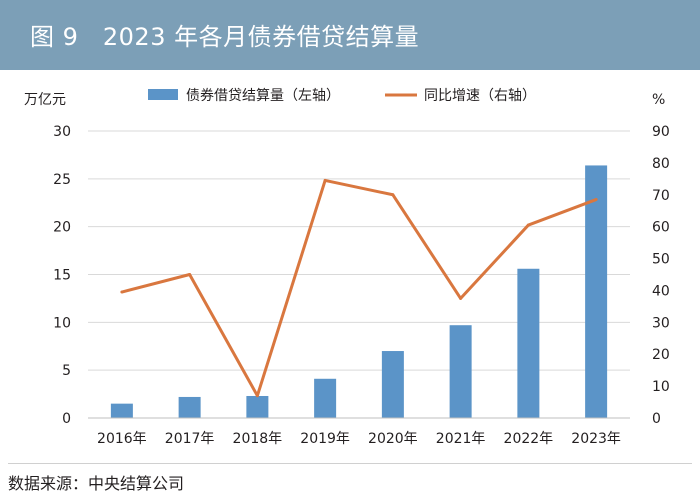  Describe the element at coordinates (263, 96) in the screenshot. I see `legend-bar-label: 债券借贷结算量（左轴）` at that location.